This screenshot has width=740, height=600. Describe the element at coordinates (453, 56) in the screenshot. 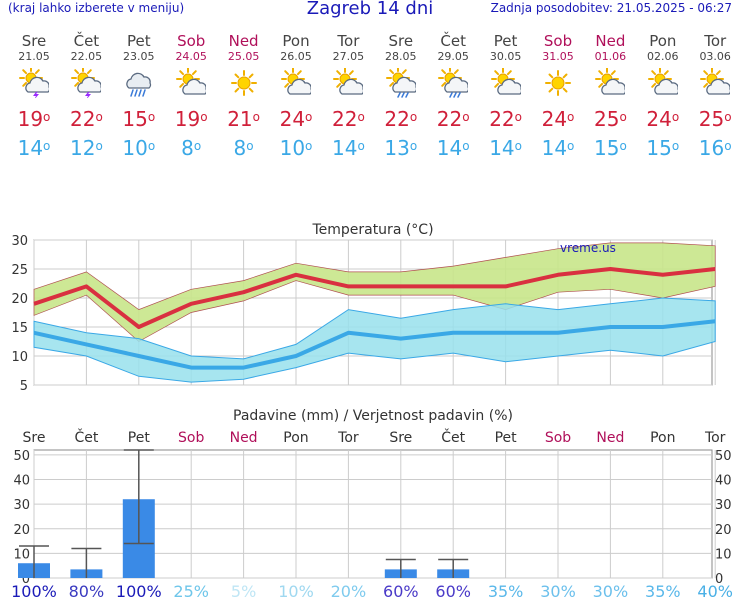

I see `day-date: 29.05` at that location.